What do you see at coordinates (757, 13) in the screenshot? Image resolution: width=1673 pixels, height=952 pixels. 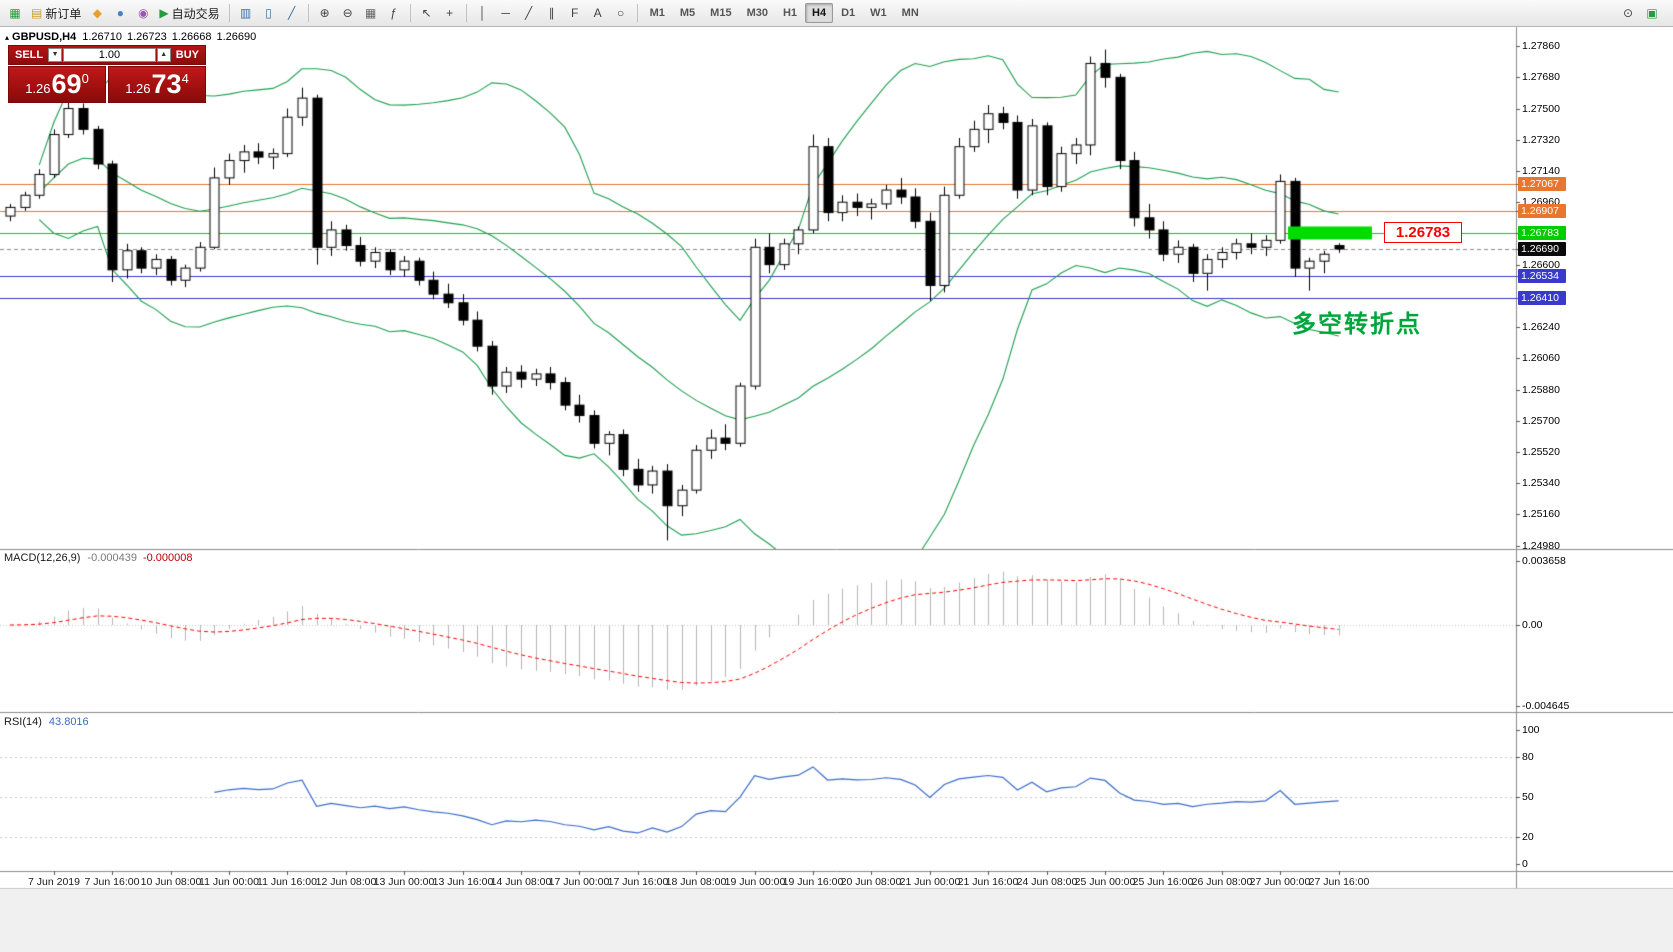 I see `timeframe-m30-button: M30` at bounding box center [757, 13].